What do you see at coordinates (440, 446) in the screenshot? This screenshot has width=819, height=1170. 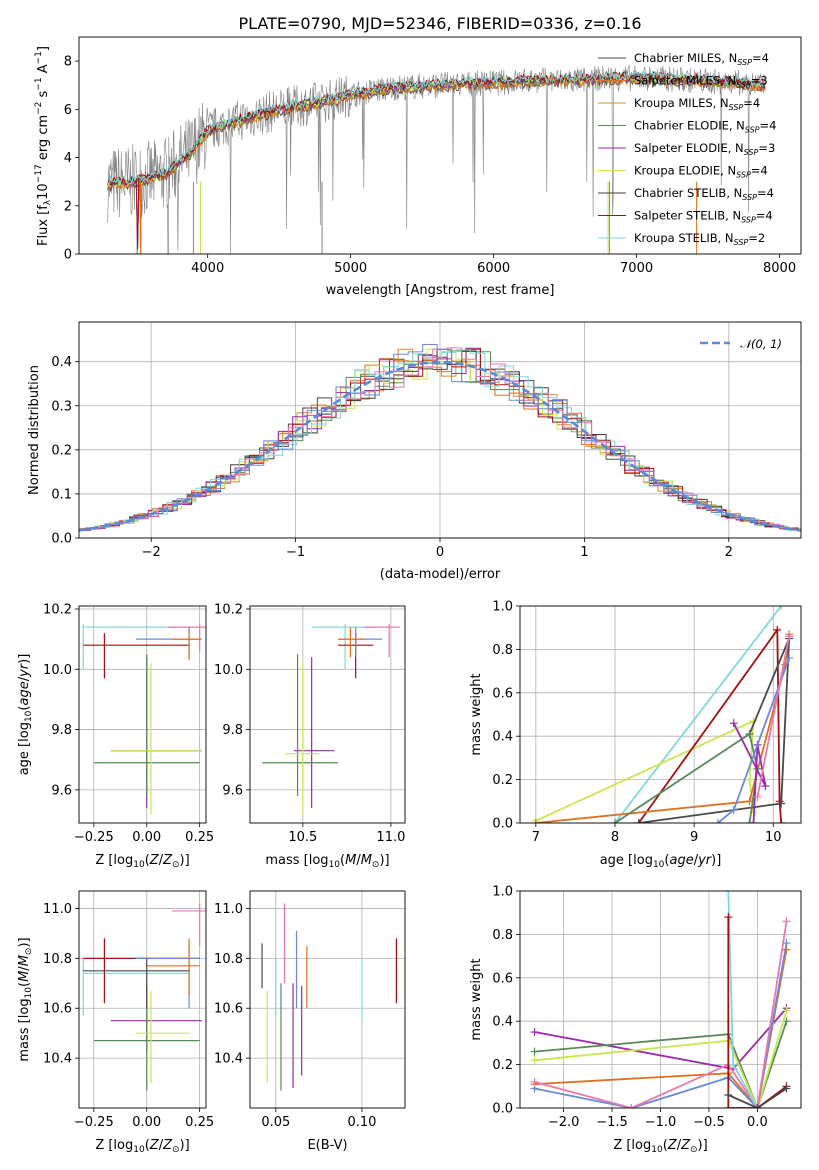 I see `normal-curve` at bounding box center [440, 446].